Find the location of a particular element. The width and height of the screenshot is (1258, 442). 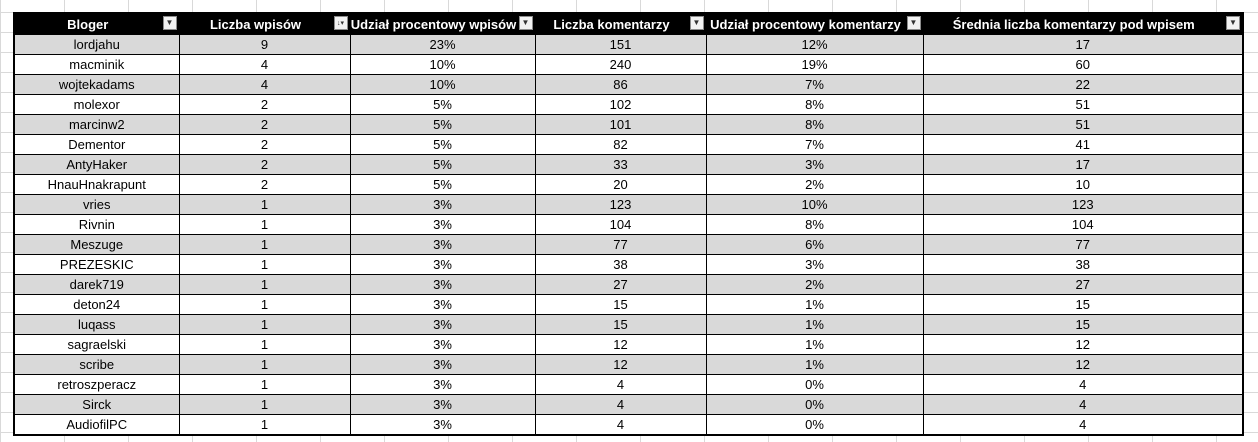

column-header-bloger: Bloger ▼ is located at coordinates (97, 24).